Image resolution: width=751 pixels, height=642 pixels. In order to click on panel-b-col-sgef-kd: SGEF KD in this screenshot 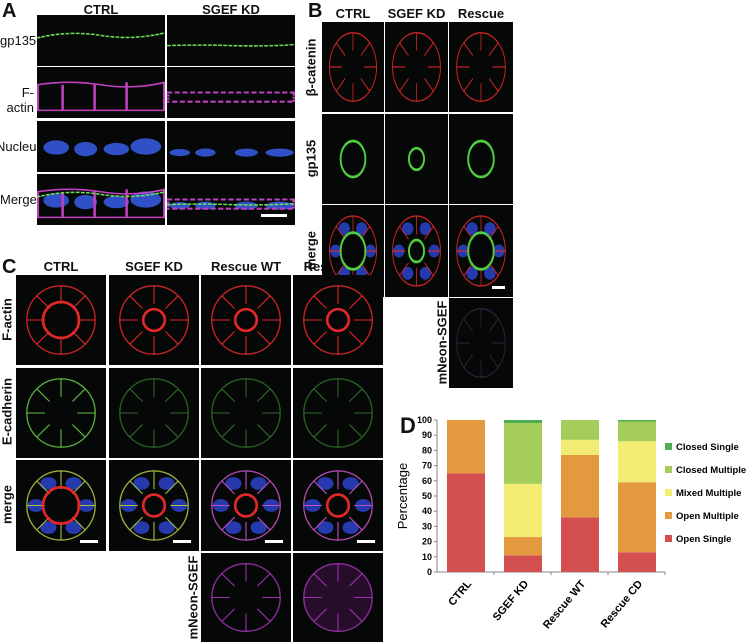, I will do `click(416, 13)`.